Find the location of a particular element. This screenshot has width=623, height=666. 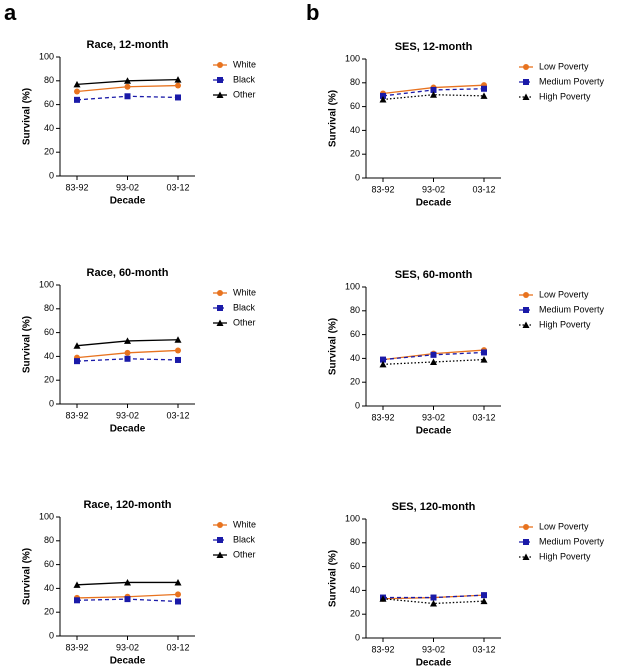

chart-title: Race, 120-month is located at coordinates (127, 505).